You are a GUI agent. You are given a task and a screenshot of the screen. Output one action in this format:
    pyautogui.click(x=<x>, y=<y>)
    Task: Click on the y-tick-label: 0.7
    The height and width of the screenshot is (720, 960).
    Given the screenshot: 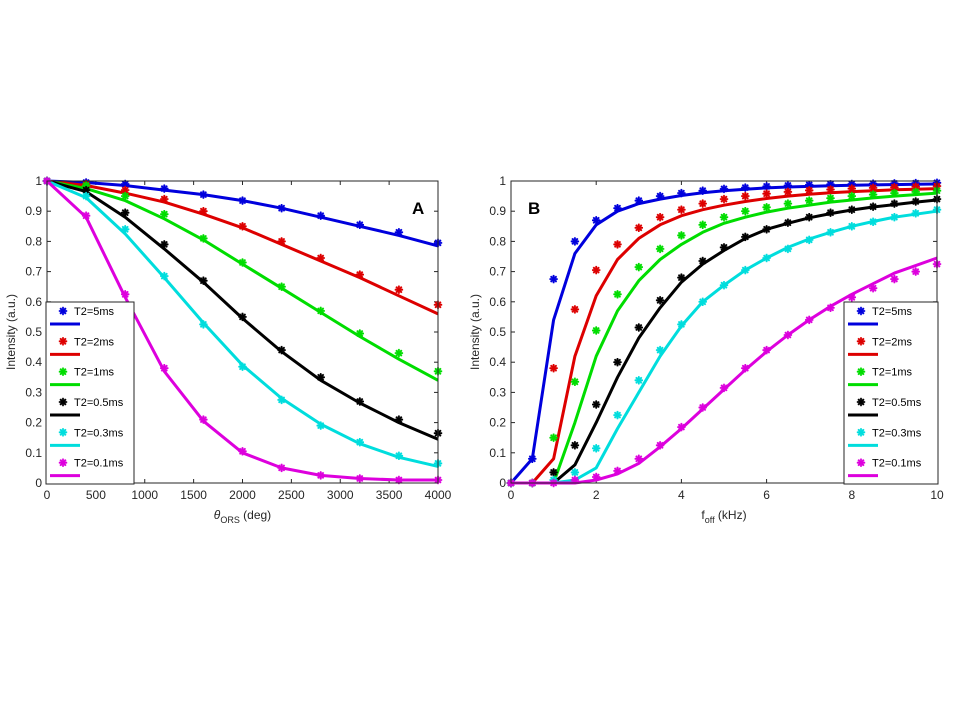 What is the action you would take?
    pyautogui.click(x=497, y=272)
    